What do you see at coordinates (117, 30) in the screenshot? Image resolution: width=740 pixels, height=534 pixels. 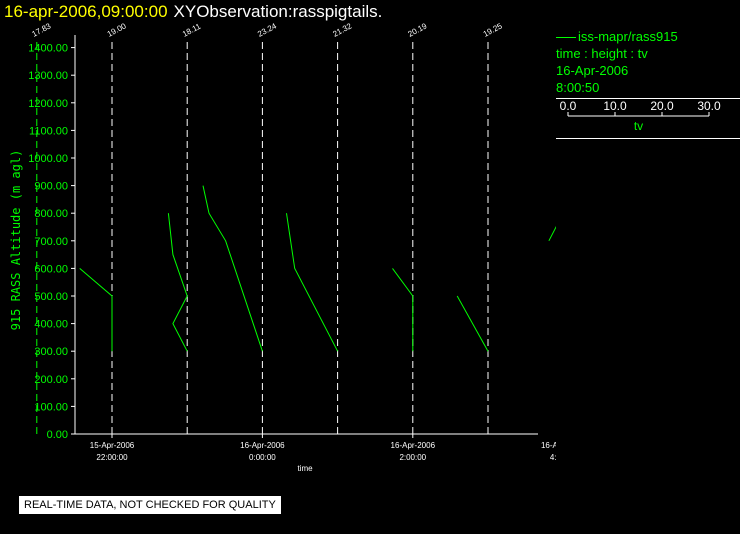 I see `profile-reference-label: 19.00` at bounding box center [117, 30].